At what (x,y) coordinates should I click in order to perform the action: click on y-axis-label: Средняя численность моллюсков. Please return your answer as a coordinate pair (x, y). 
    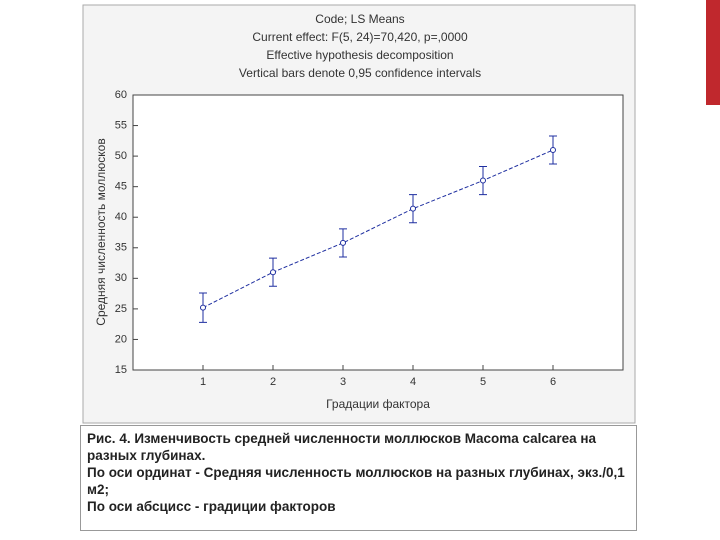
    Looking at the image, I should click on (101, 231).